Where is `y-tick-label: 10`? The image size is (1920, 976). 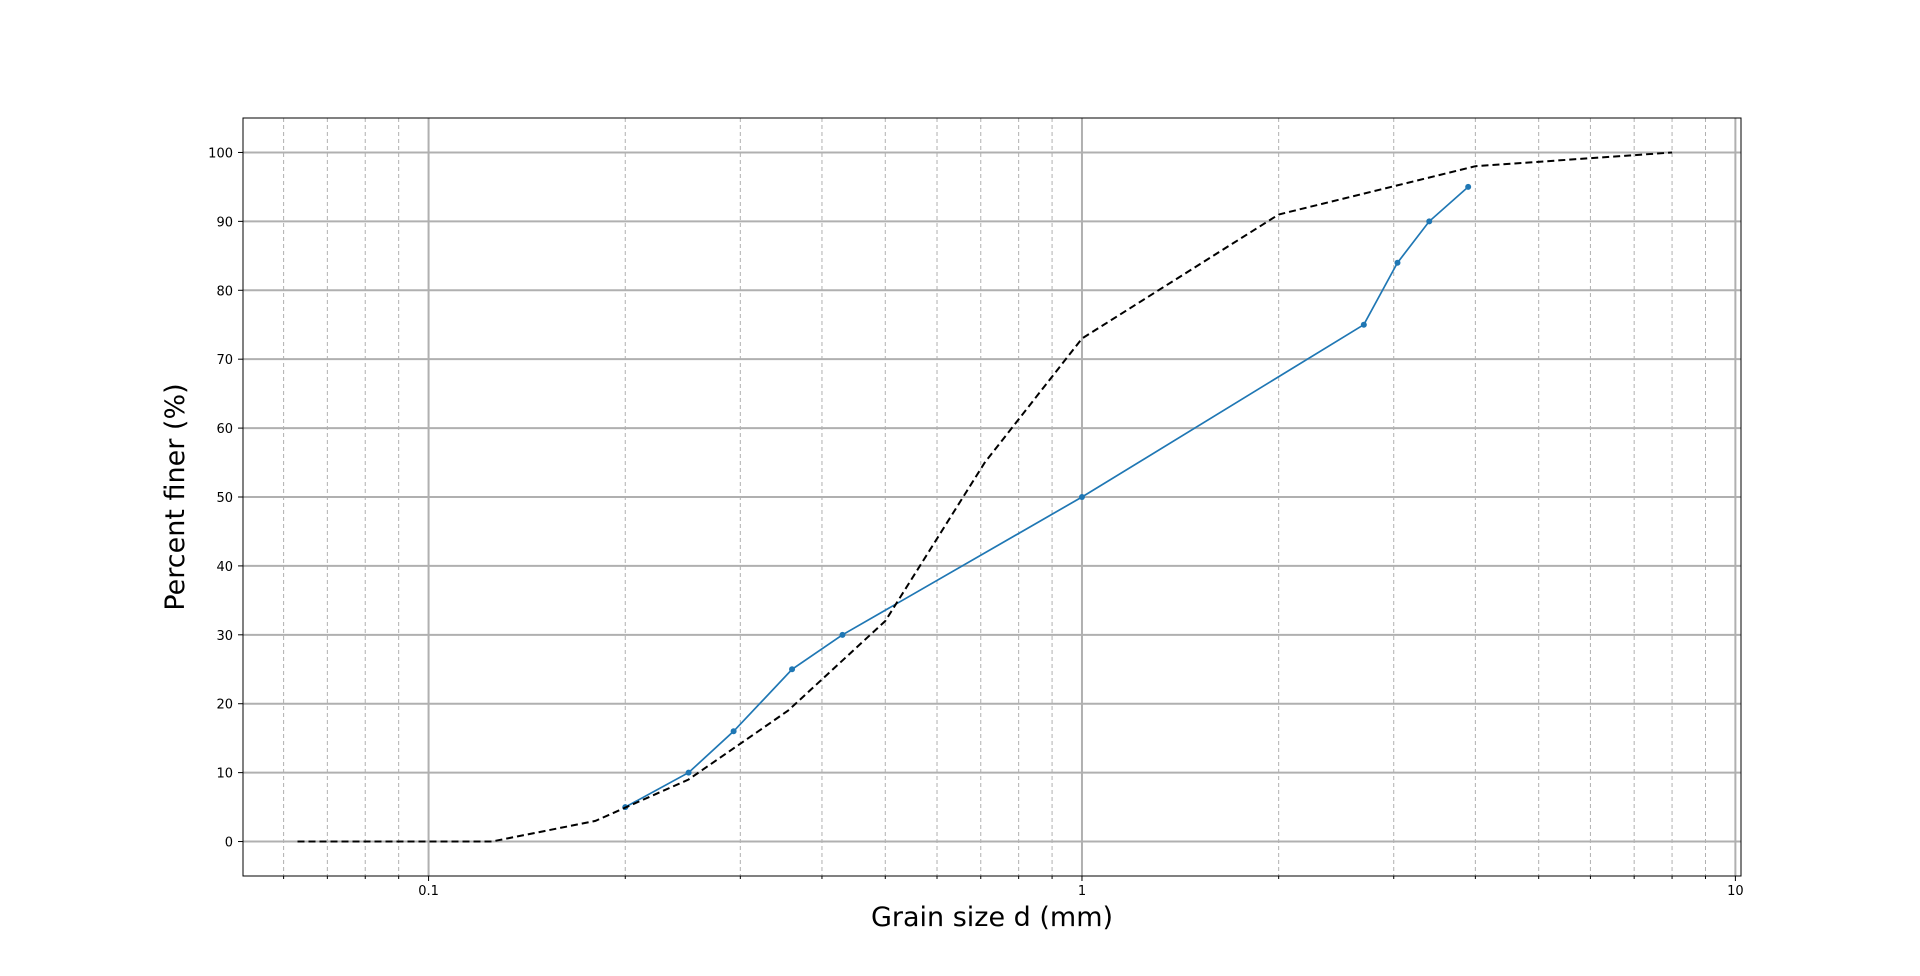
y-tick-label: 10 is located at coordinates (224, 774).